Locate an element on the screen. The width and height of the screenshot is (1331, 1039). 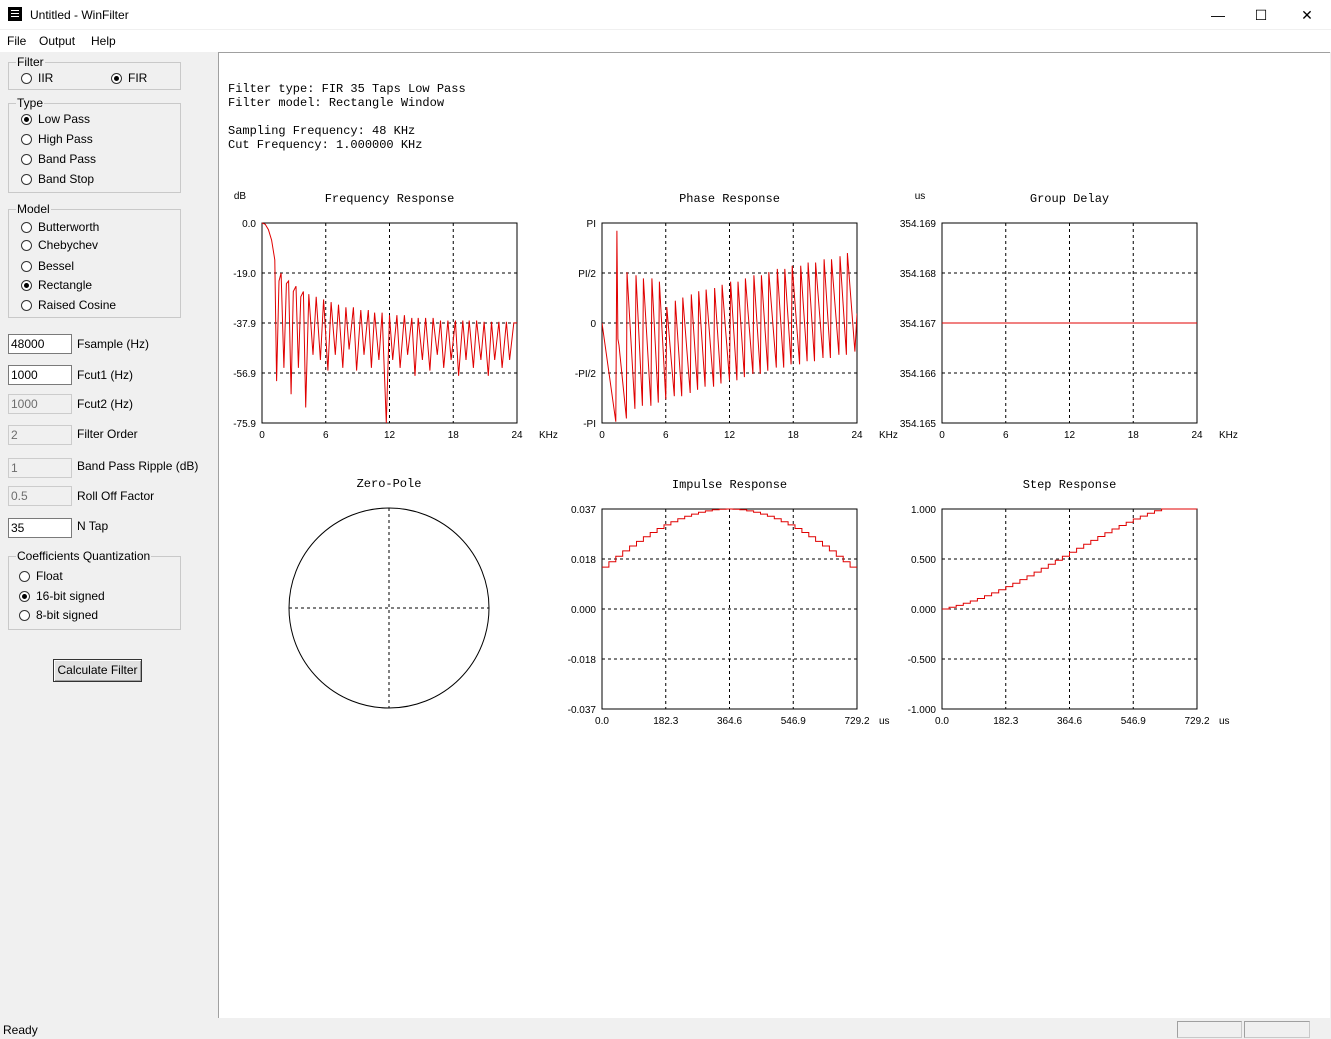
radio-8bit-label: 8-bit signed is located at coordinates (67, 615).